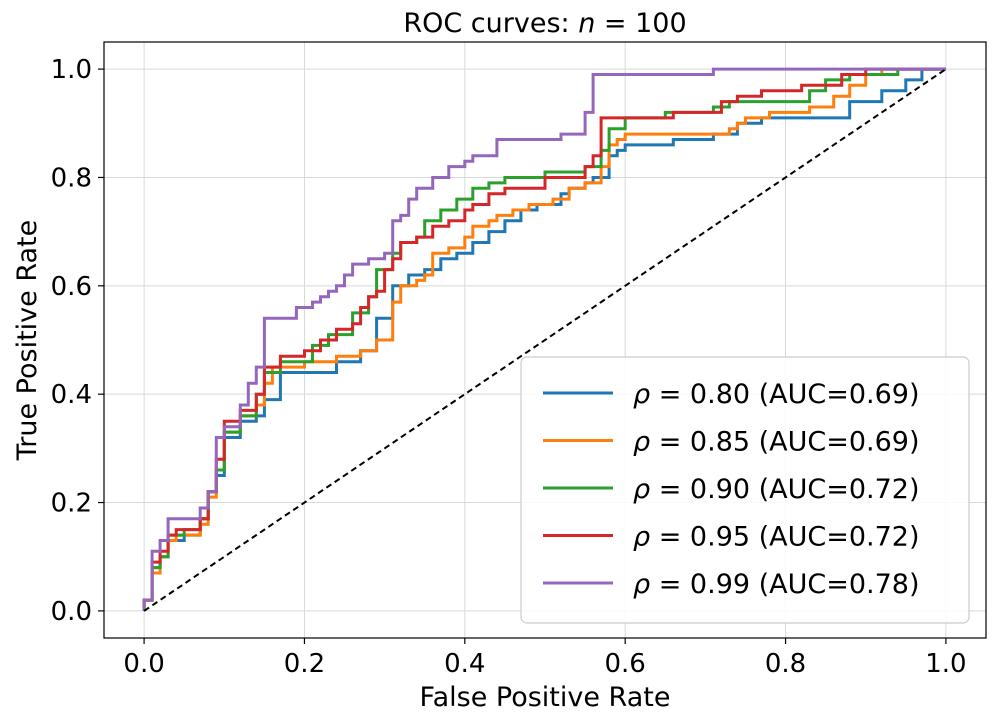 The height and width of the screenshot is (724, 996). I want to click on y-axis-label: True Positive Rate, so click(27, 341).